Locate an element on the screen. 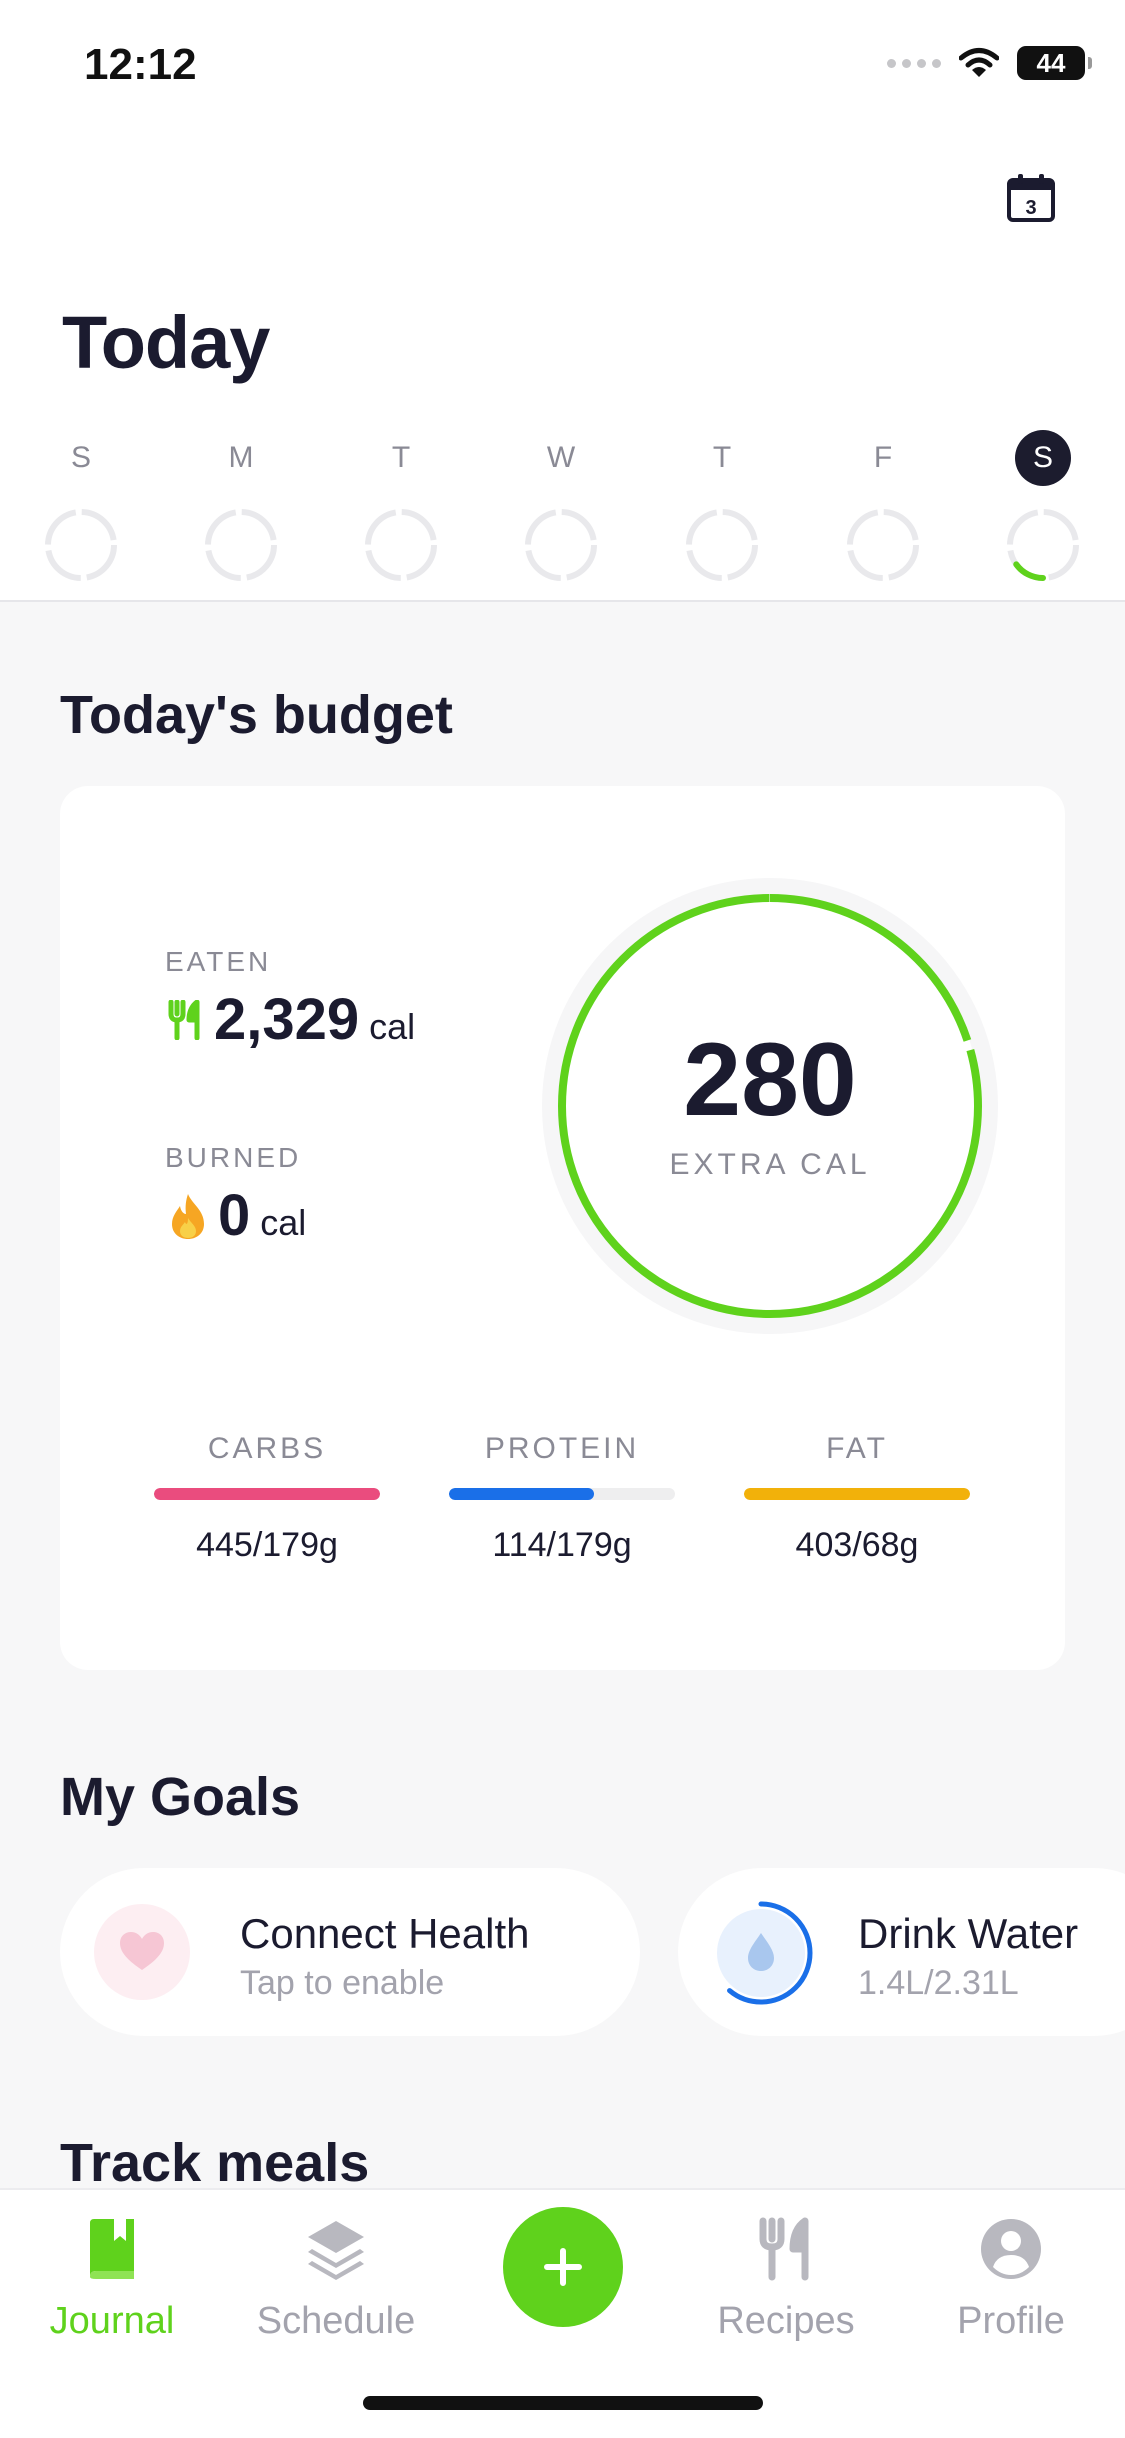 This screenshot has height=2438, width=1125. eaten-unit: cal is located at coordinates (392, 1026).